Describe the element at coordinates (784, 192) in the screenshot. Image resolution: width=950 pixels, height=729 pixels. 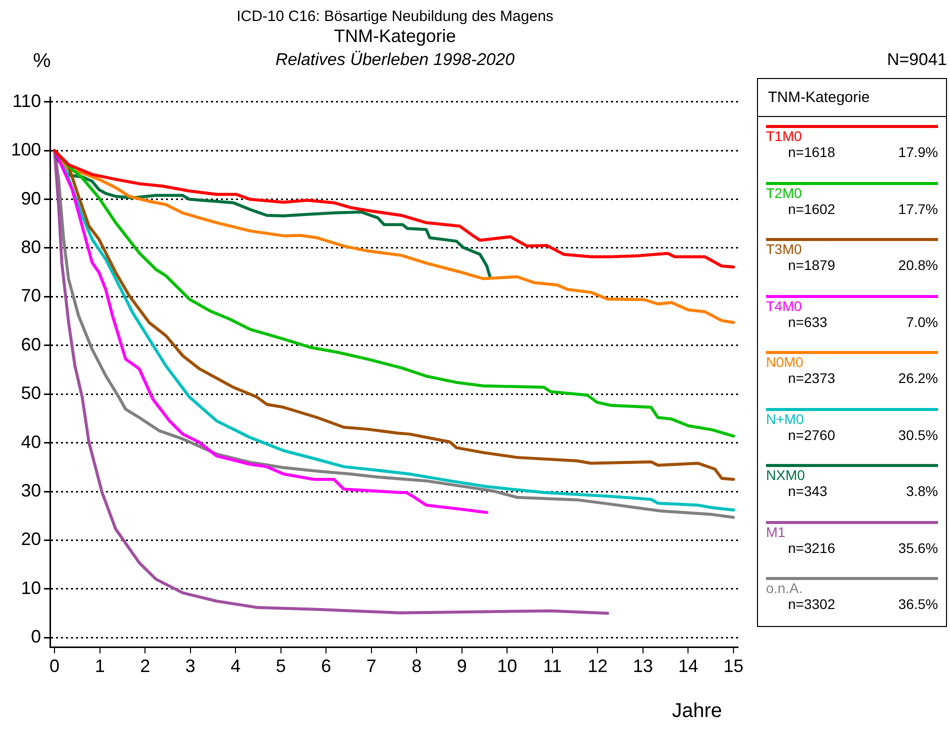
I see `text: T2M0` at that location.